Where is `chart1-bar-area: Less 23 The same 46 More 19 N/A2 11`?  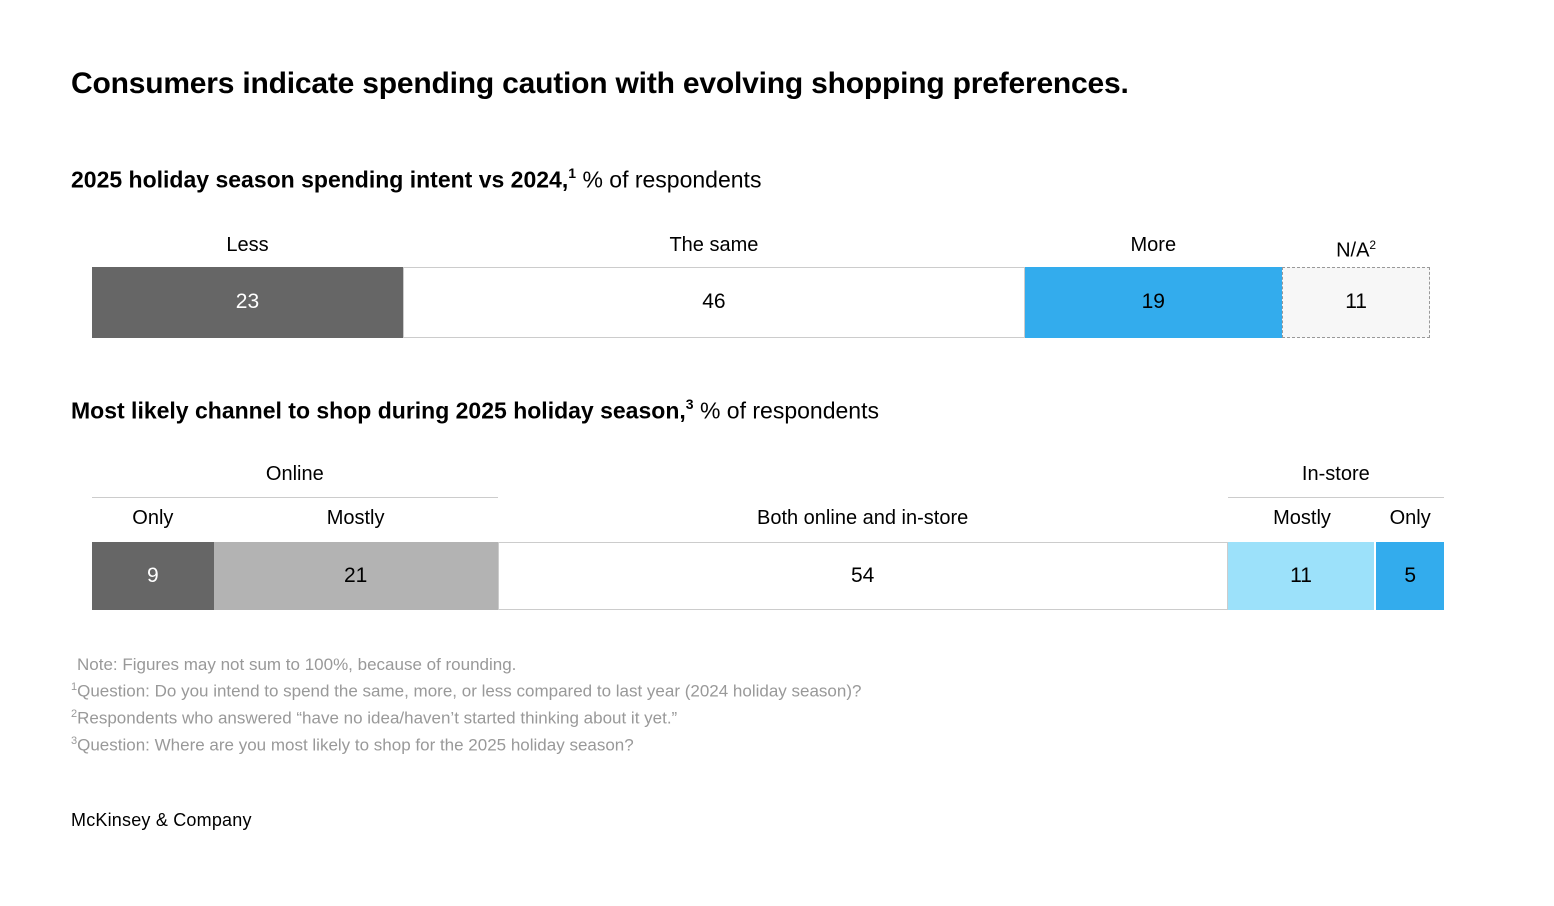 chart1-bar-area: Less 23 The same 46 More 19 N/A2 11 is located at coordinates (768, 285).